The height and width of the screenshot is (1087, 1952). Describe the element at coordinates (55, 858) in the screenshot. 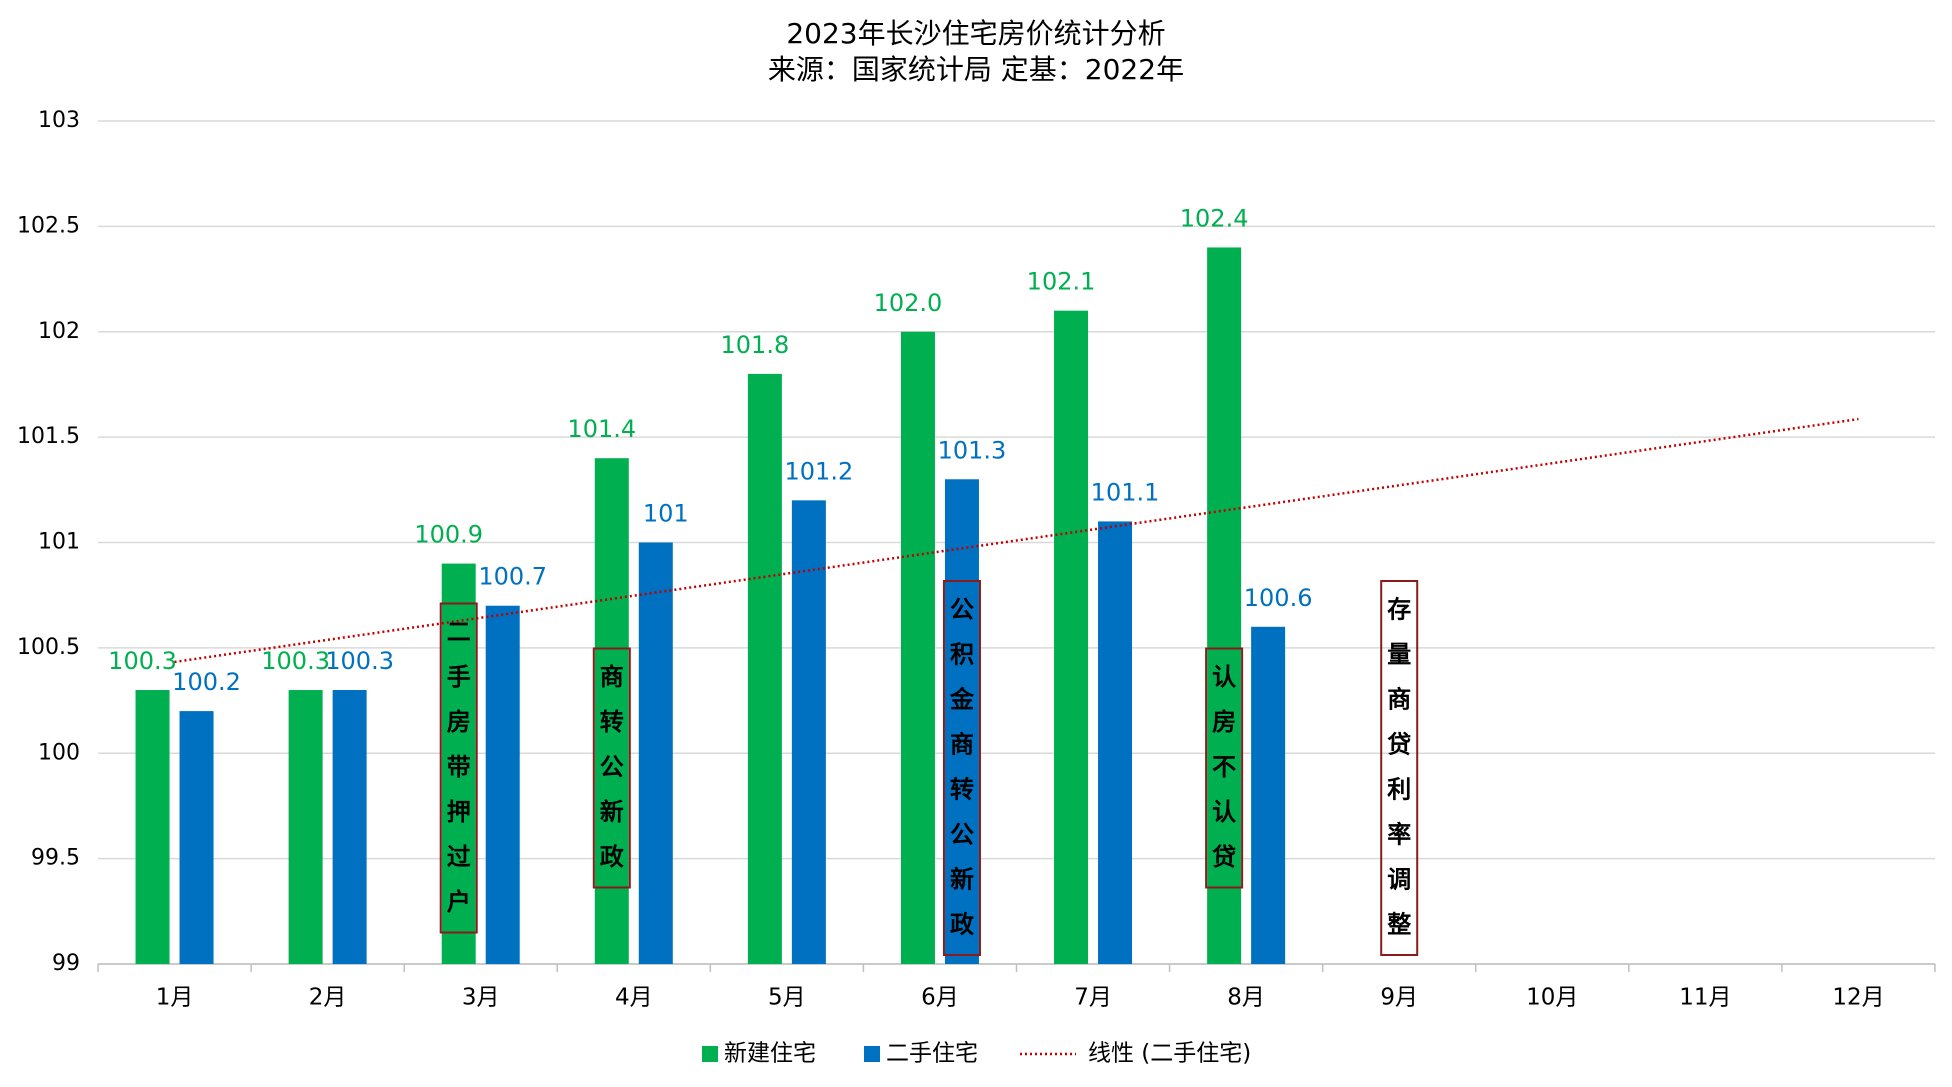

I see `y-tick-label: 99.5` at that location.